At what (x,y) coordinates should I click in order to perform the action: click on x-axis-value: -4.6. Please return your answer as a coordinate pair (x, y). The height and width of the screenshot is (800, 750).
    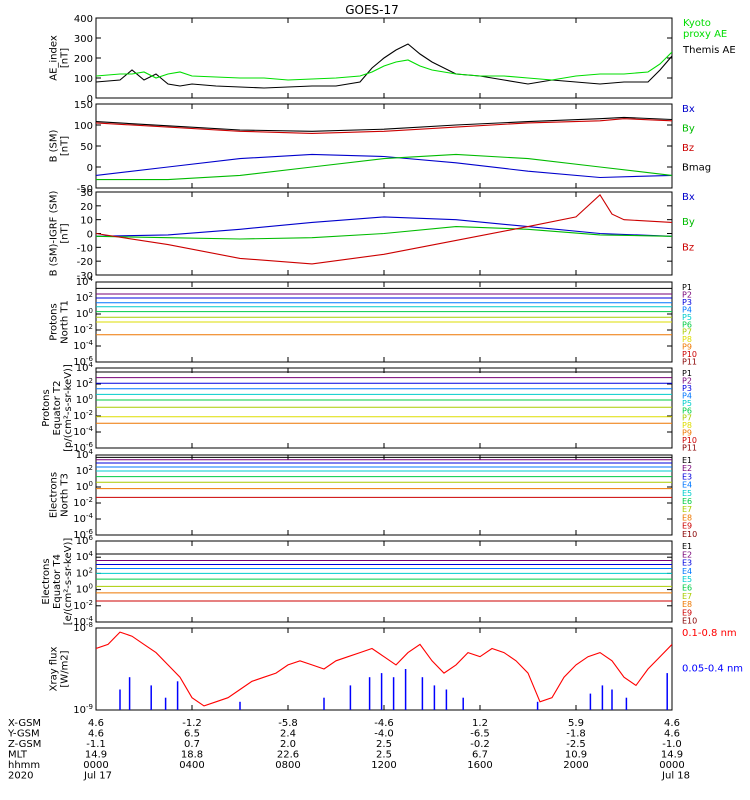
    Looking at the image, I should click on (384, 723).